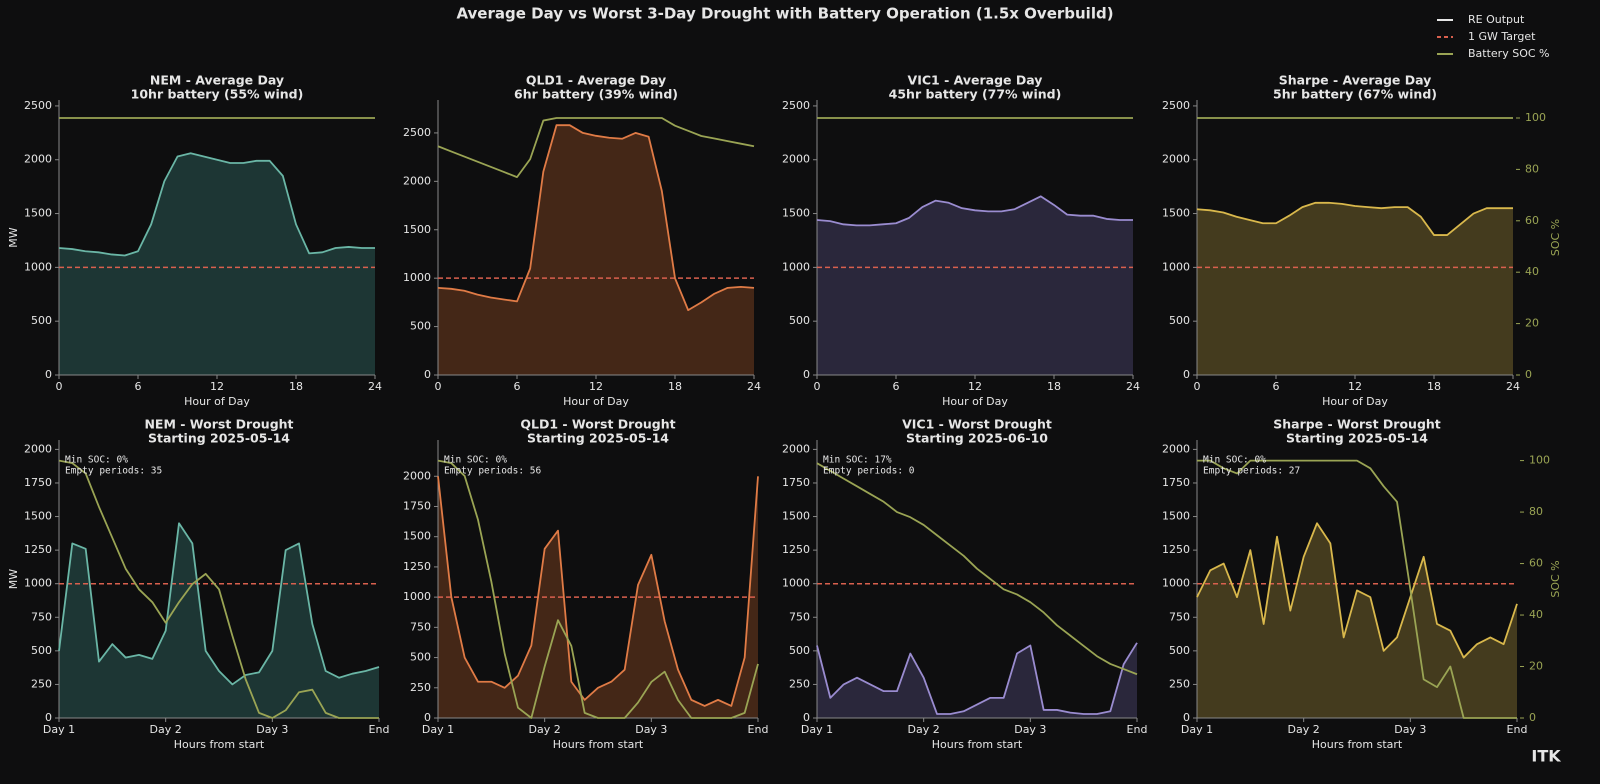  Describe the element at coordinates (1508, 53) in the screenshot. I see `legend-label: Battery SOC %` at that location.